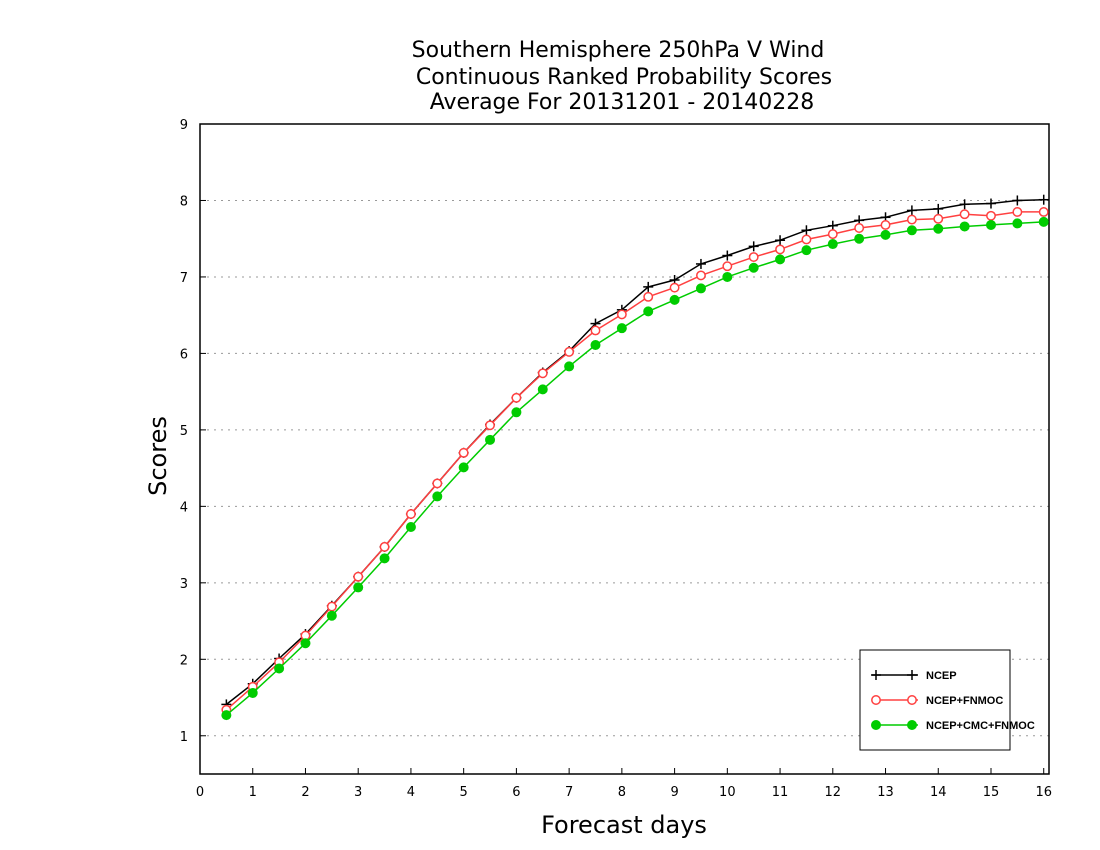 The height and width of the screenshot is (850, 1100). I want to click on x-tick-label: 8, so click(622, 792).